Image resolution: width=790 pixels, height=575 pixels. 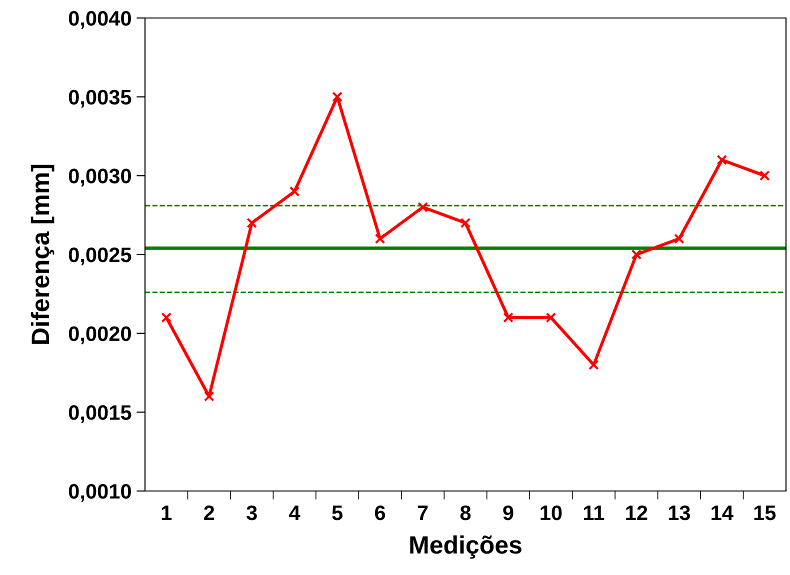 What do you see at coordinates (508, 512) in the screenshot?
I see `x-tick-label: 9` at bounding box center [508, 512].